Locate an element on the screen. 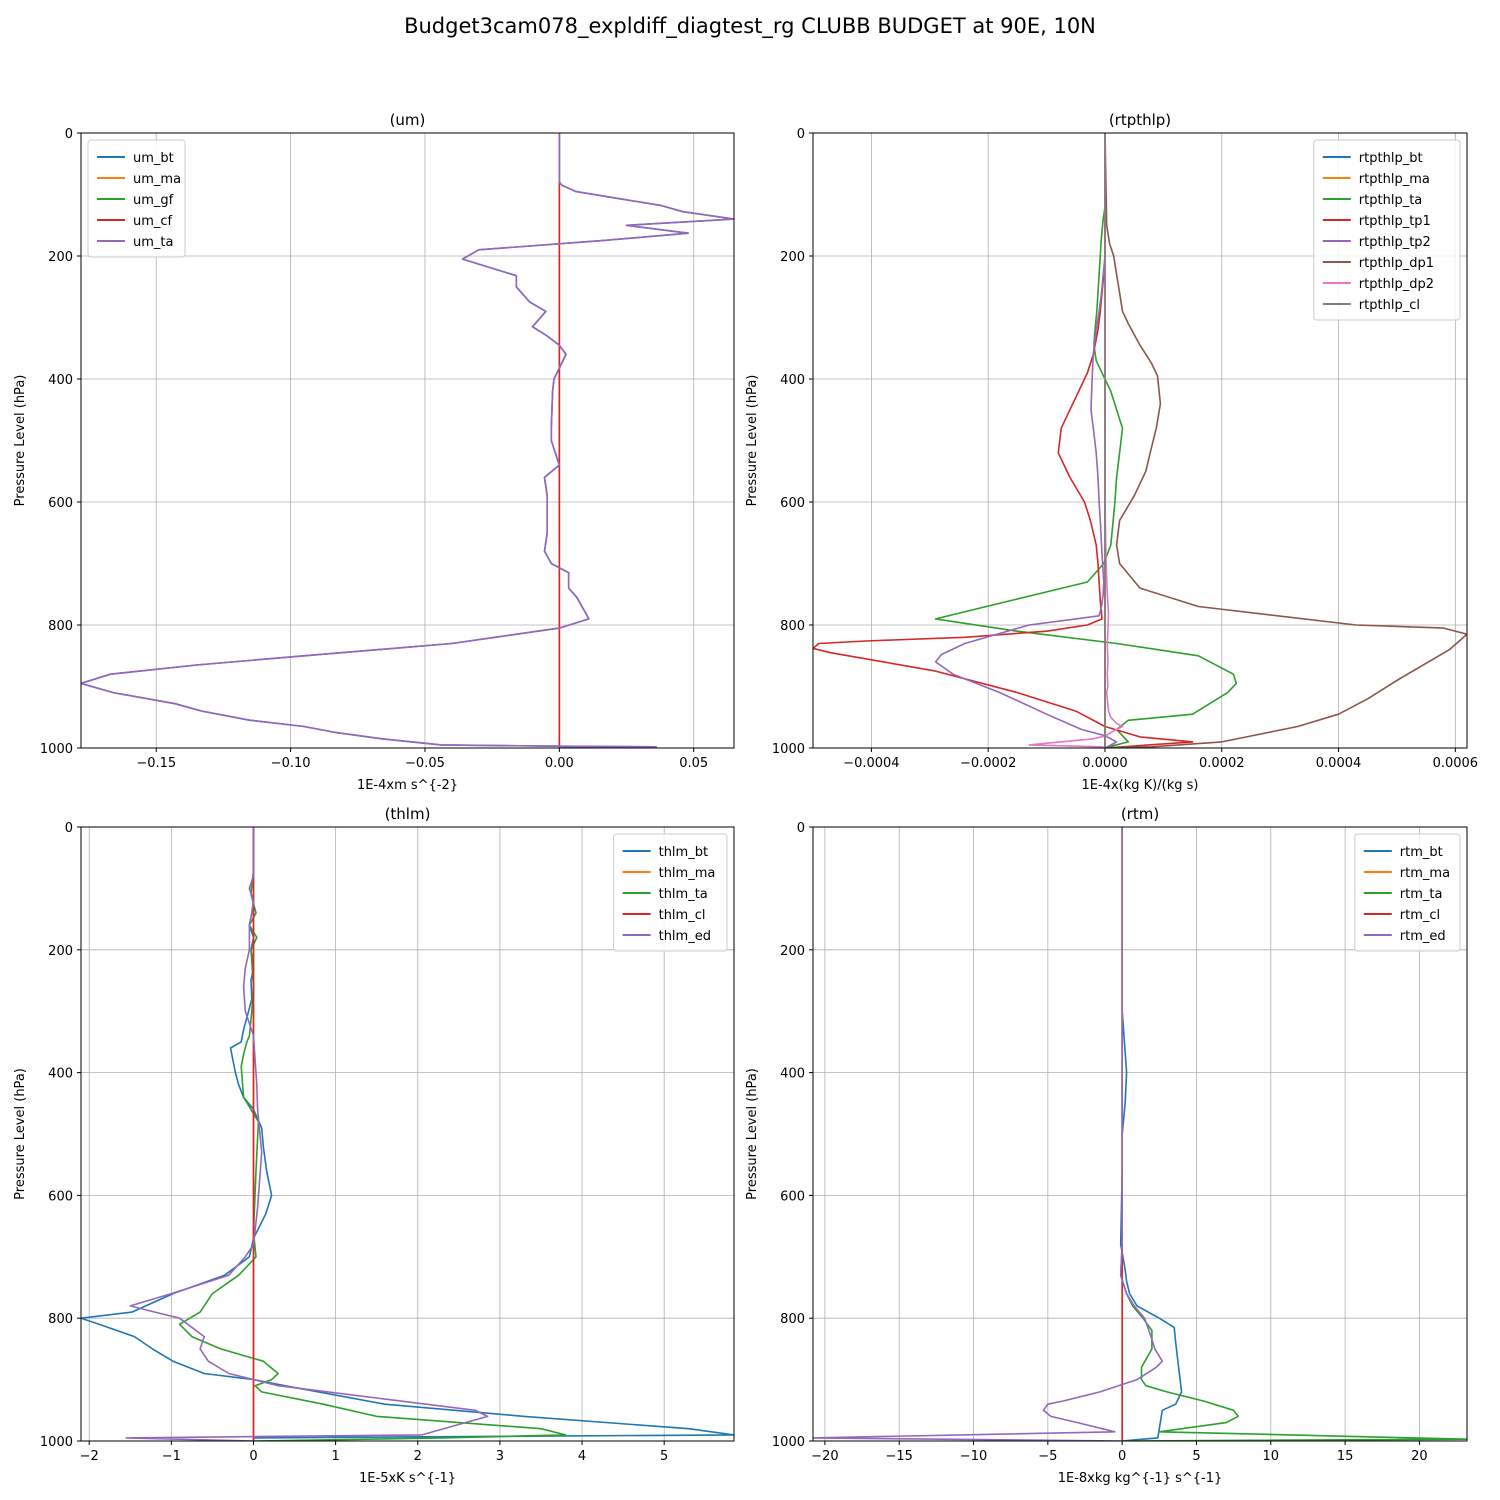  series-line-rtm_bt is located at coordinates (1151, 1134).